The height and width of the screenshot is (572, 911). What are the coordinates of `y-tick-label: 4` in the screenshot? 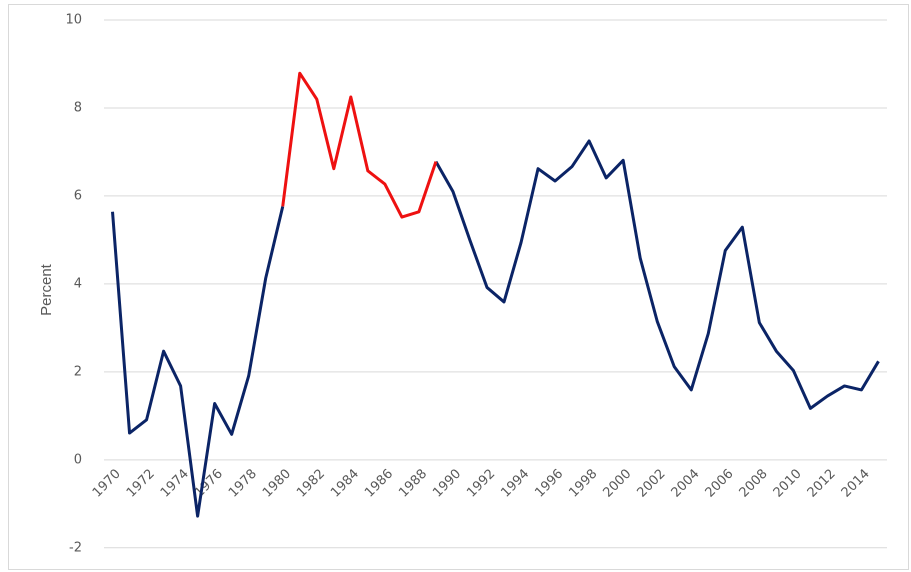 It's located at (78, 283).